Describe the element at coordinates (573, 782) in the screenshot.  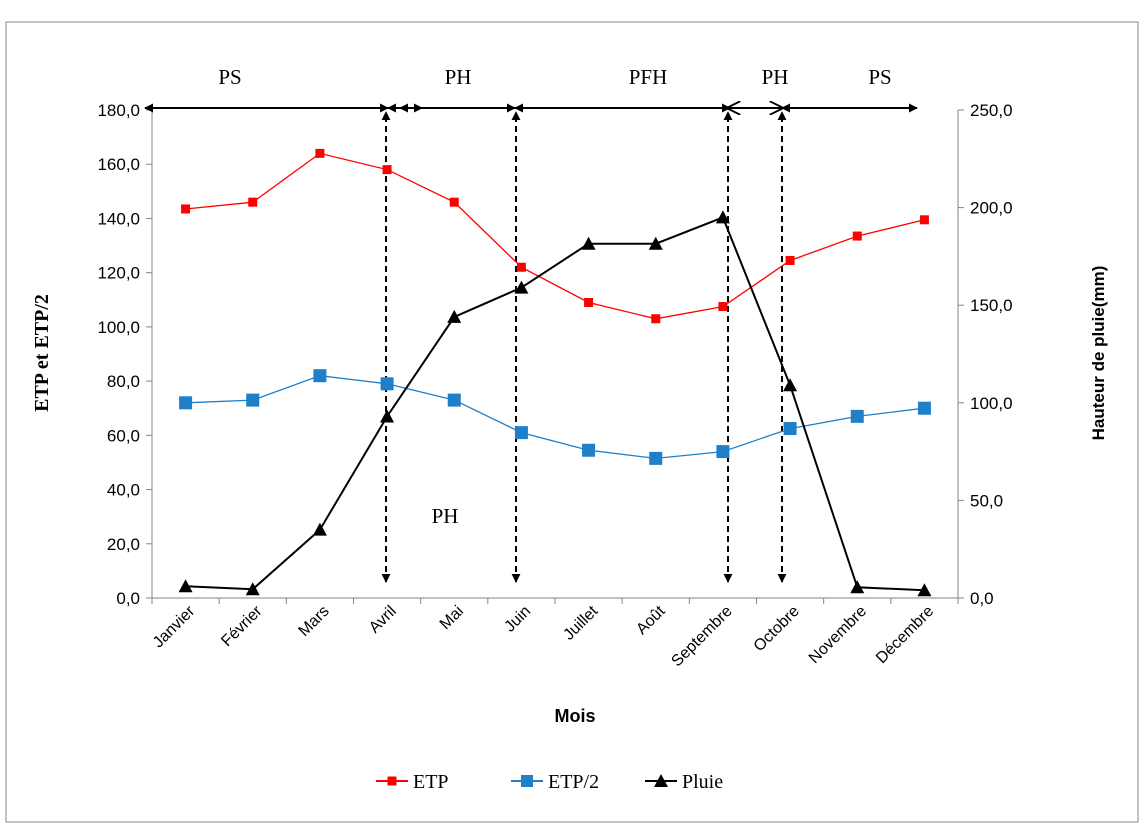
I see `legend-label: ETP/2` at that location.